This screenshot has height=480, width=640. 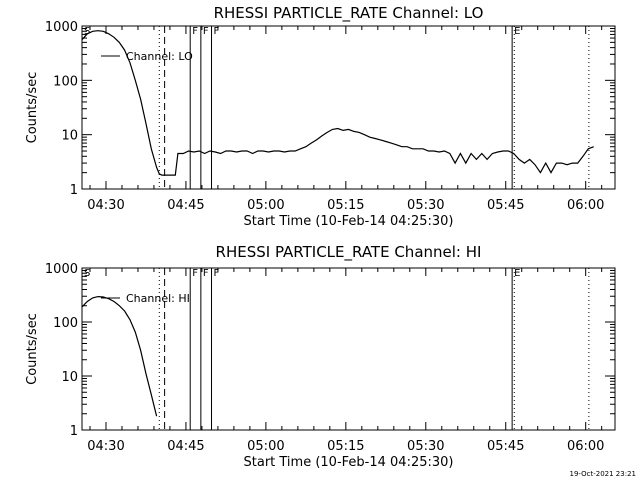 I want to click on date-stamp: 19-Oct-2021 23:21, so click(x=603, y=474).